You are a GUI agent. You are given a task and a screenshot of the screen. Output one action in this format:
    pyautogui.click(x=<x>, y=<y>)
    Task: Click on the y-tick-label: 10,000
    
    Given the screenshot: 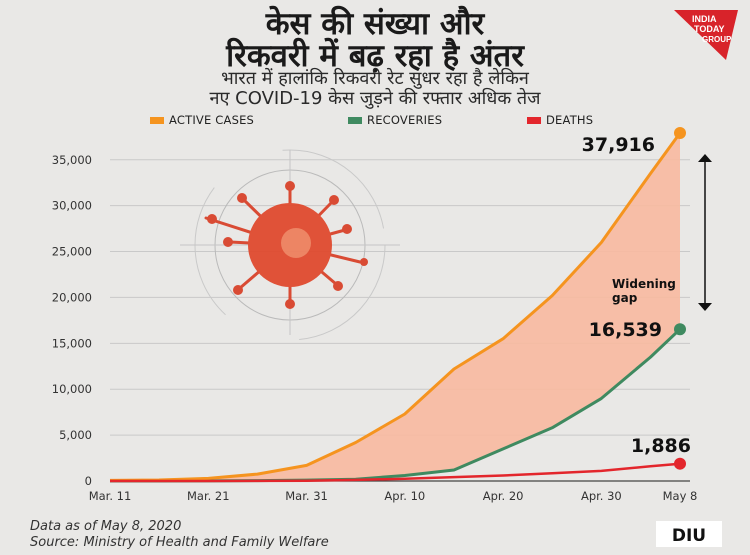 What is the action you would take?
    pyautogui.click(x=72, y=389)
    